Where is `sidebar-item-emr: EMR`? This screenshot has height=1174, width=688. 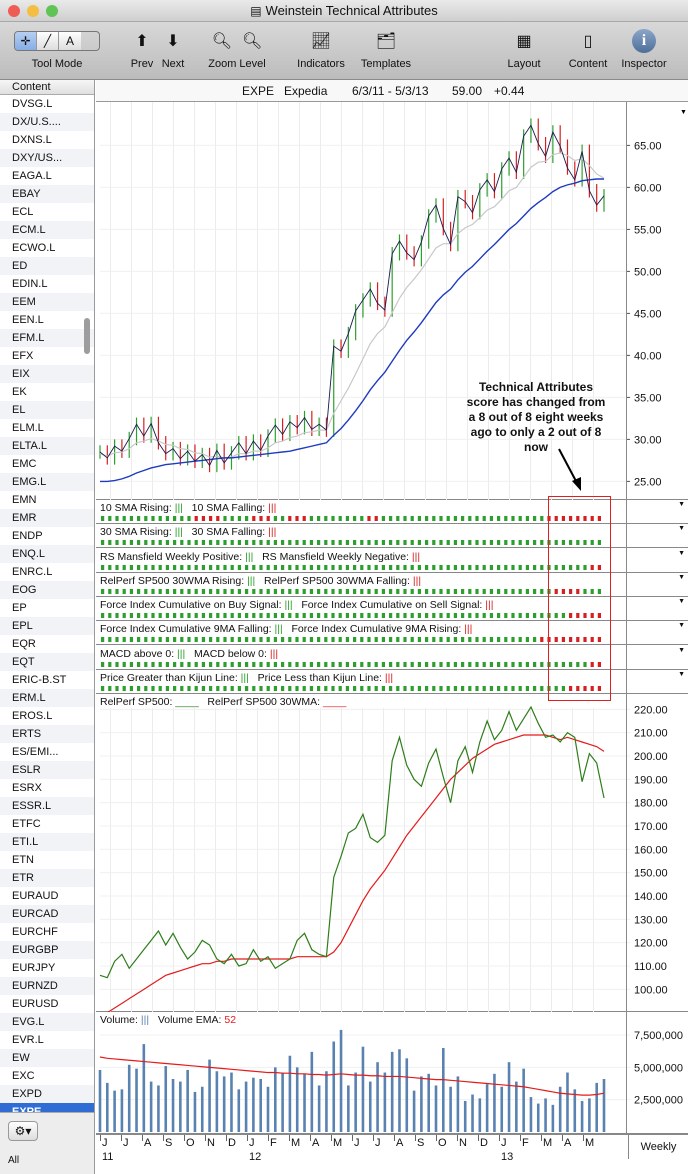
sidebar-item-emr: EMR is located at coordinates (47, 518).